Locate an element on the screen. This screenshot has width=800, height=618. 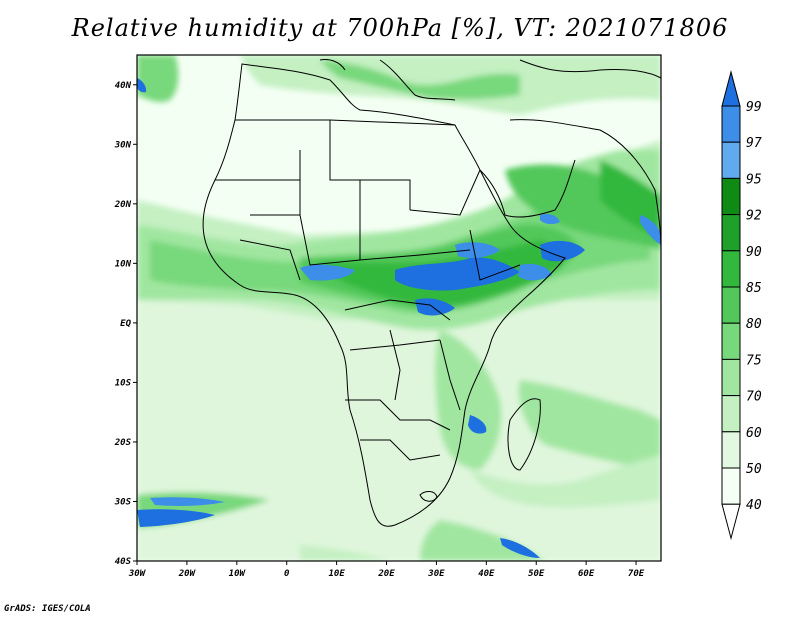
lat-label: 40N is located at coordinates (123, 86).